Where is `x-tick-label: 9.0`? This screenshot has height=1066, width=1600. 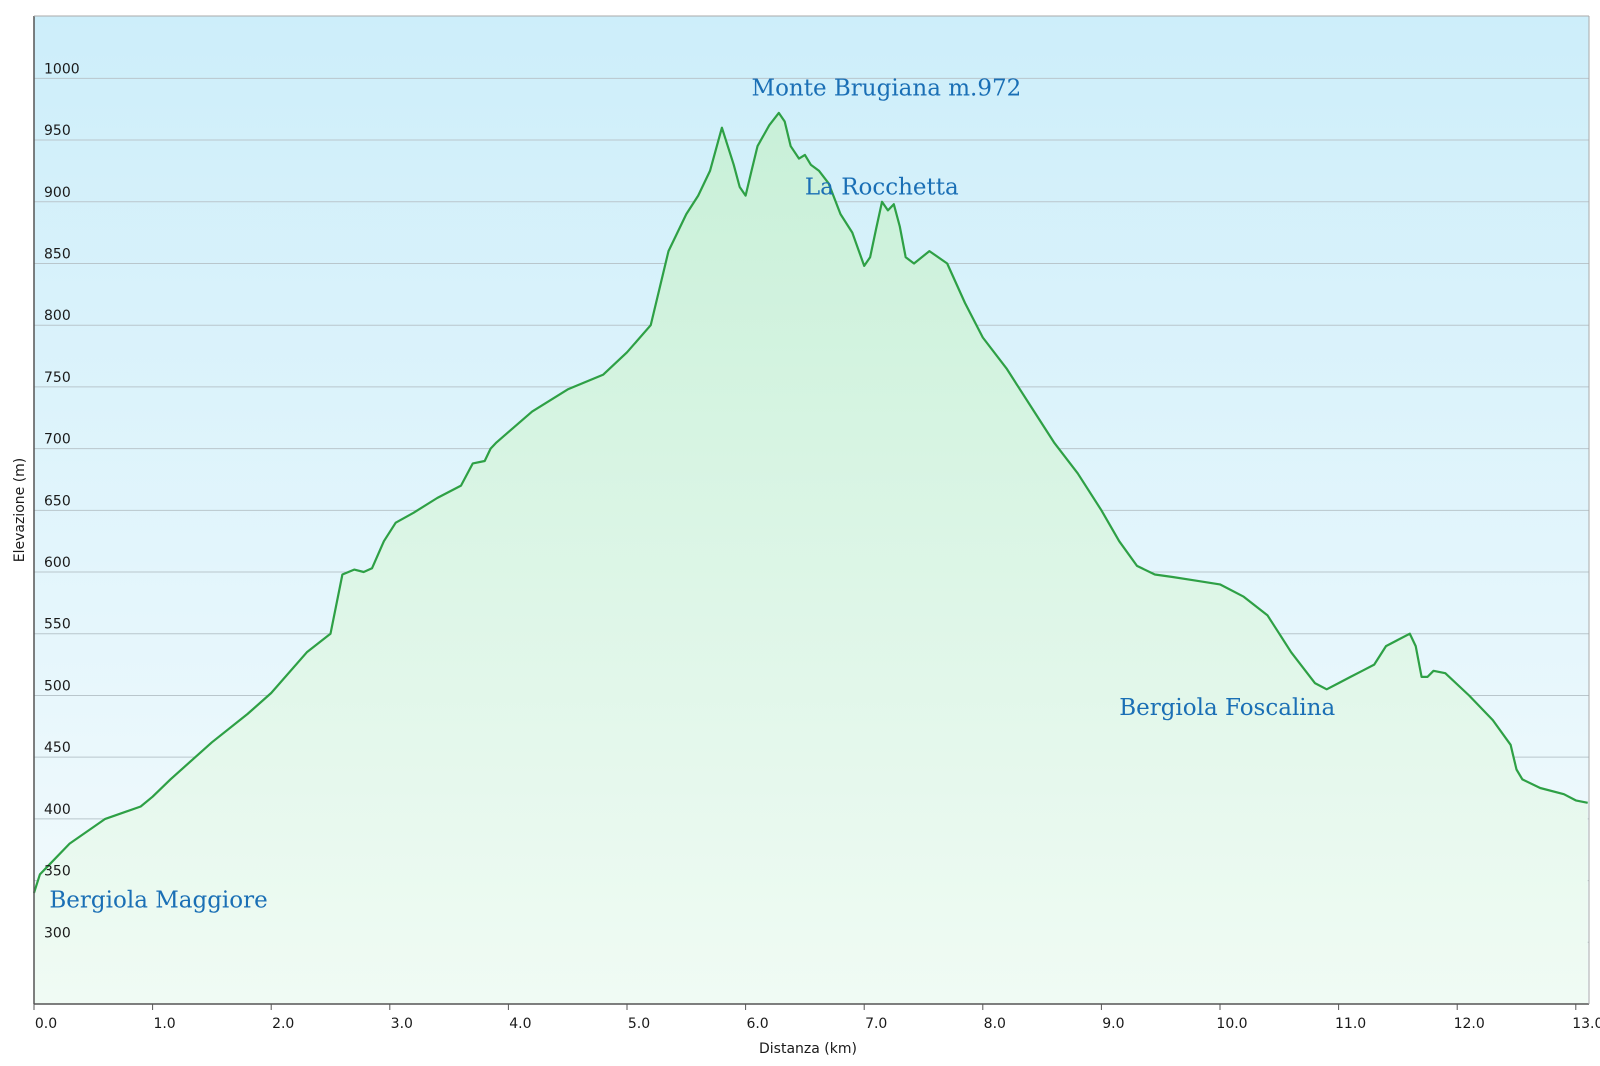
x-tick-label: 9.0 is located at coordinates (1113, 1024).